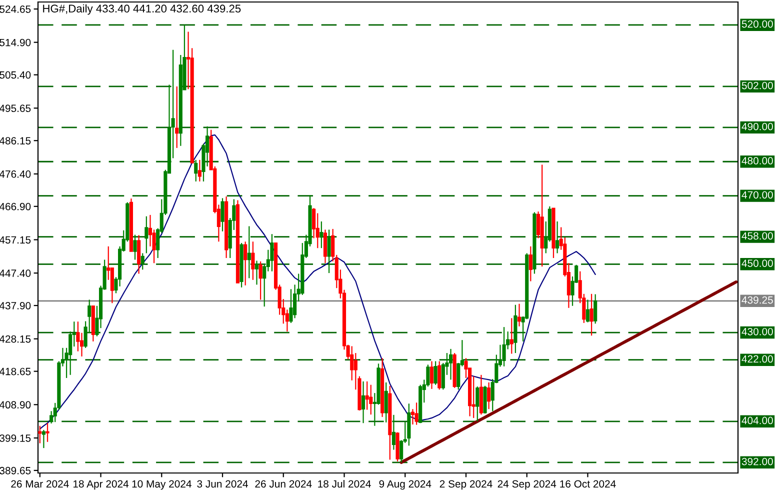 This screenshot has width=779, height=495. Describe the element at coordinates (757, 263) in the screenshot. I see `ref-line-label: 450.00` at that location.